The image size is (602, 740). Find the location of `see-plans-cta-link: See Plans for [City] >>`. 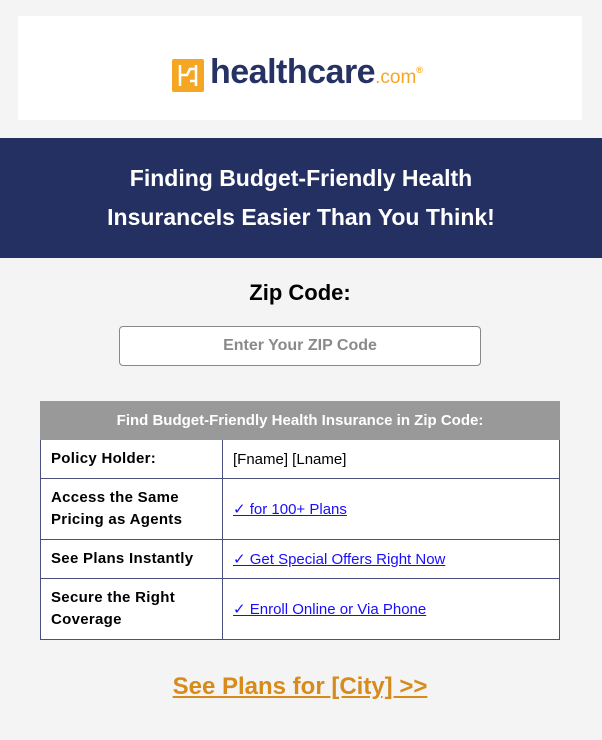

see-plans-cta-link: See Plans for [City] >> is located at coordinates (300, 686).